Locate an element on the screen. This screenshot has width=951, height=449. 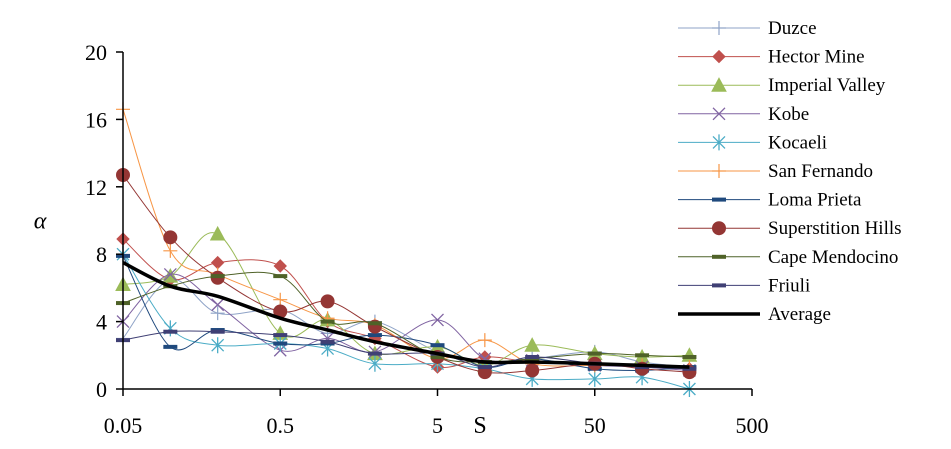
x-axis-label: S is located at coordinates (479, 426).